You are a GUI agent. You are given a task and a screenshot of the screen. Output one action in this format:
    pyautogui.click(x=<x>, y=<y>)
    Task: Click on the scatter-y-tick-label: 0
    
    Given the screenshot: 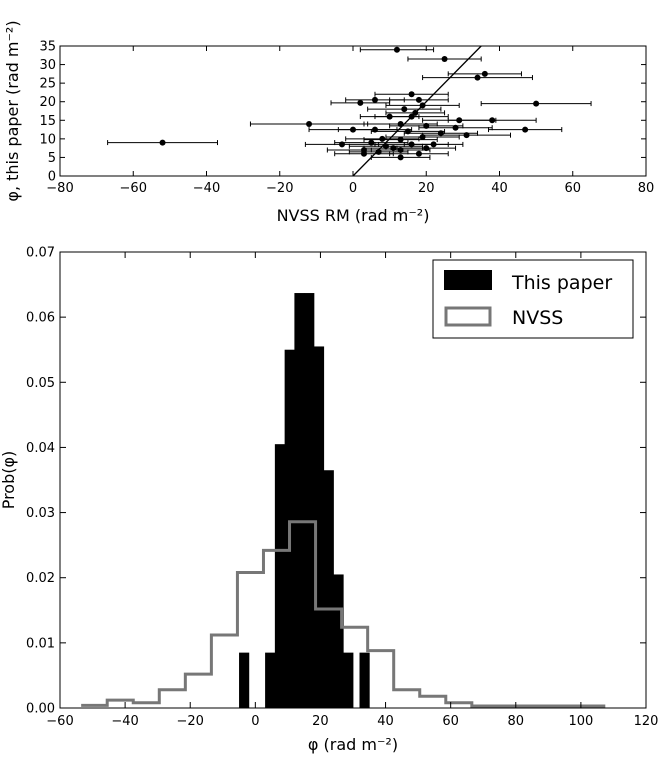 What is the action you would take?
    pyautogui.click(x=52, y=177)
    